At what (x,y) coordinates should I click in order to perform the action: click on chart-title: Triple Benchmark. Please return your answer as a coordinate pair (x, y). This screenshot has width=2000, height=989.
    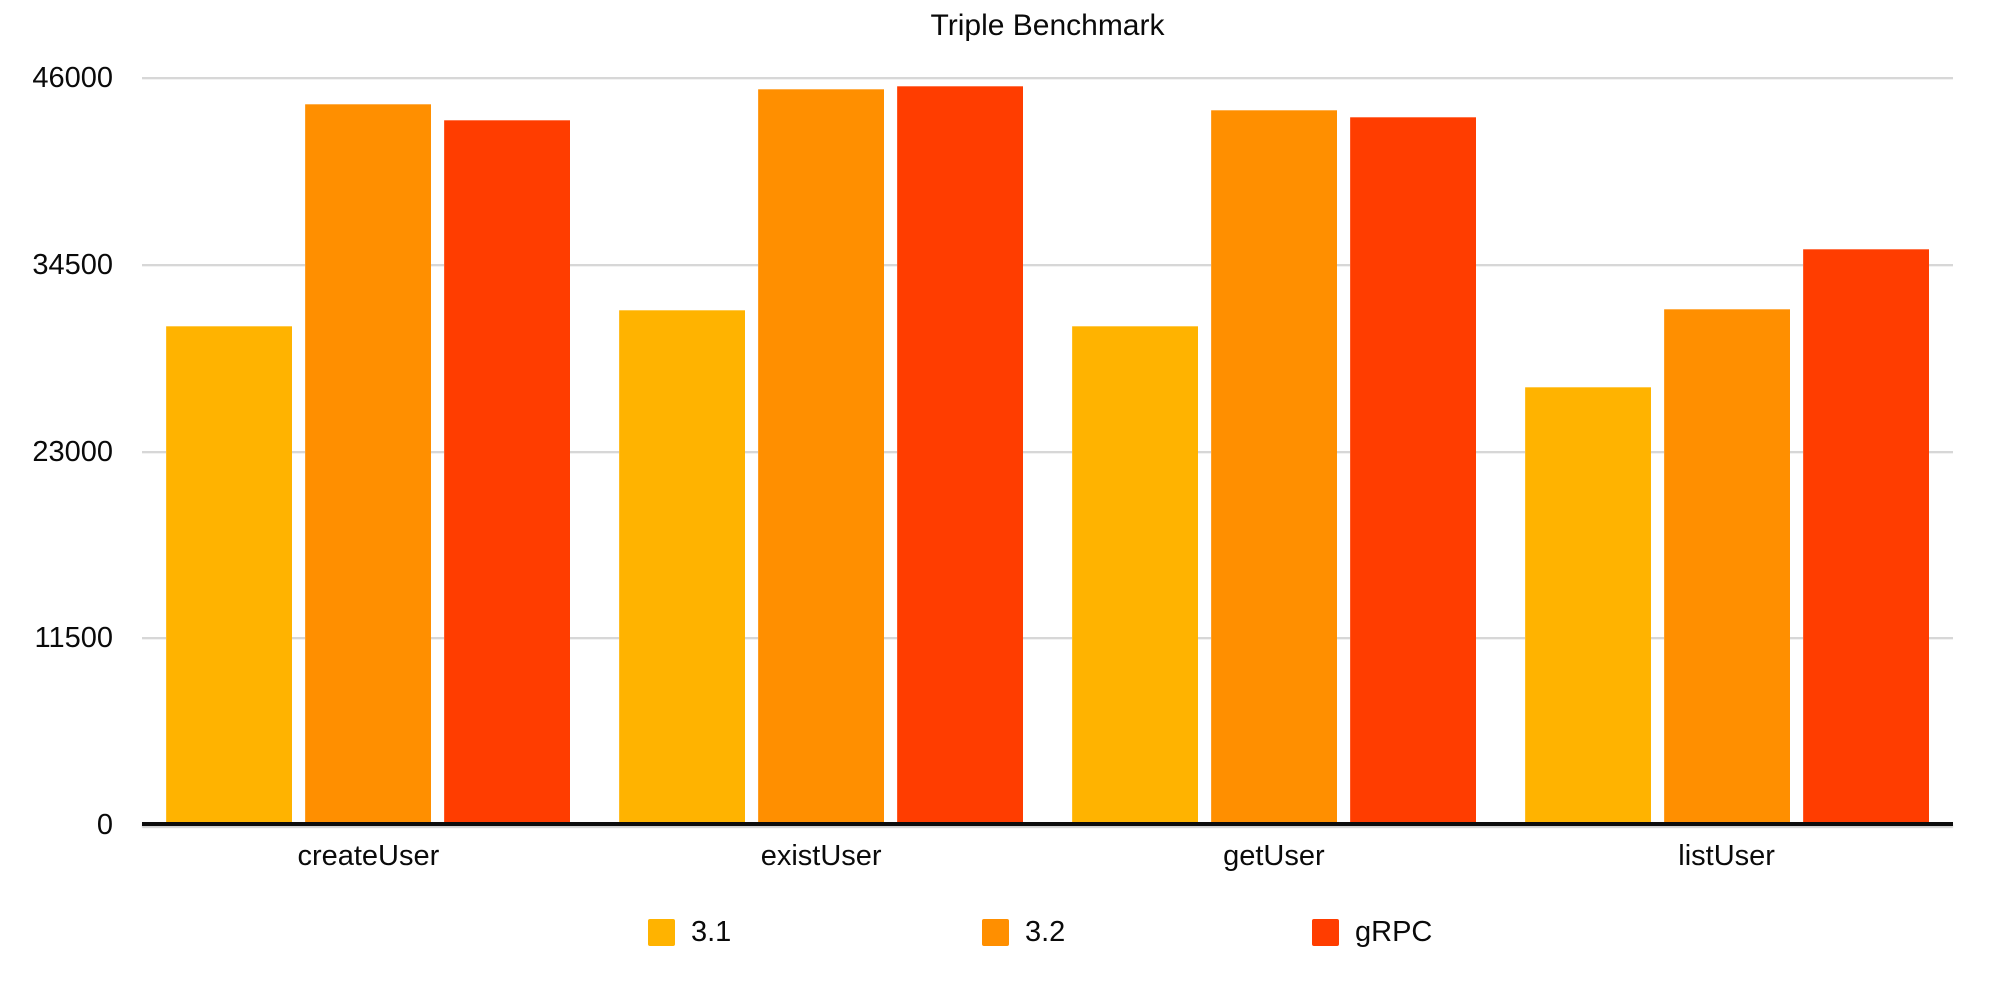
    Looking at the image, I should click on (1047, 25).